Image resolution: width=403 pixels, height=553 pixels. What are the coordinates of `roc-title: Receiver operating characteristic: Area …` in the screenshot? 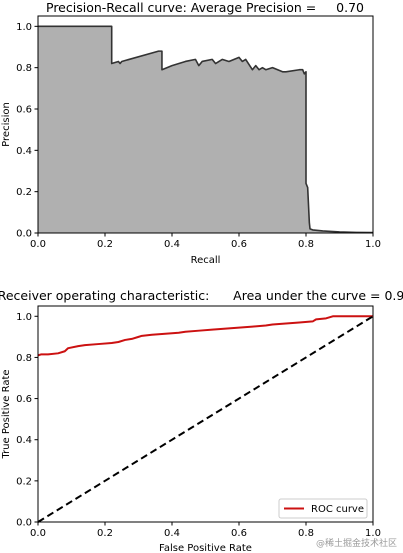 It's located at (201, 295).